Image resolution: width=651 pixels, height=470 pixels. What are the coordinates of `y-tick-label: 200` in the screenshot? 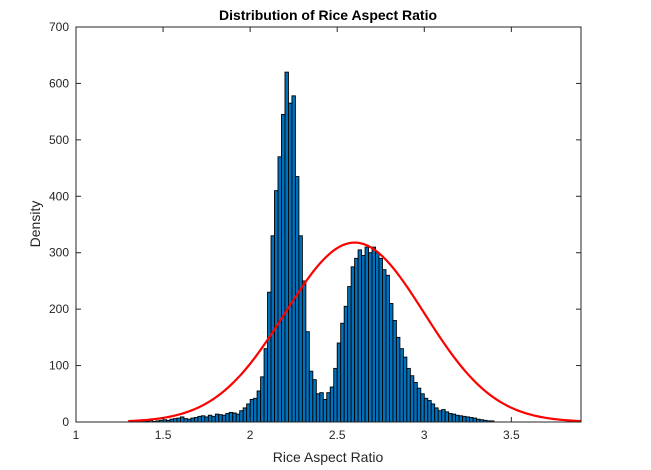 It's located at (59, 309).